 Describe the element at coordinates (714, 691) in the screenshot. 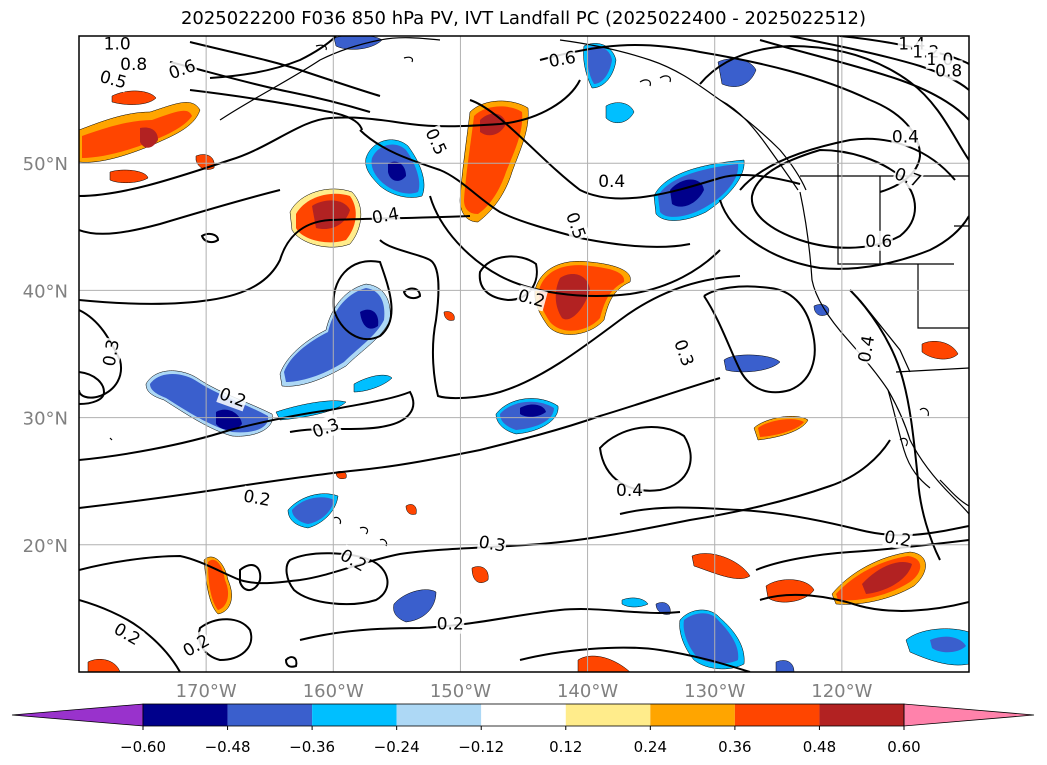

I see `lon-tick-label: 130°W` at that location.